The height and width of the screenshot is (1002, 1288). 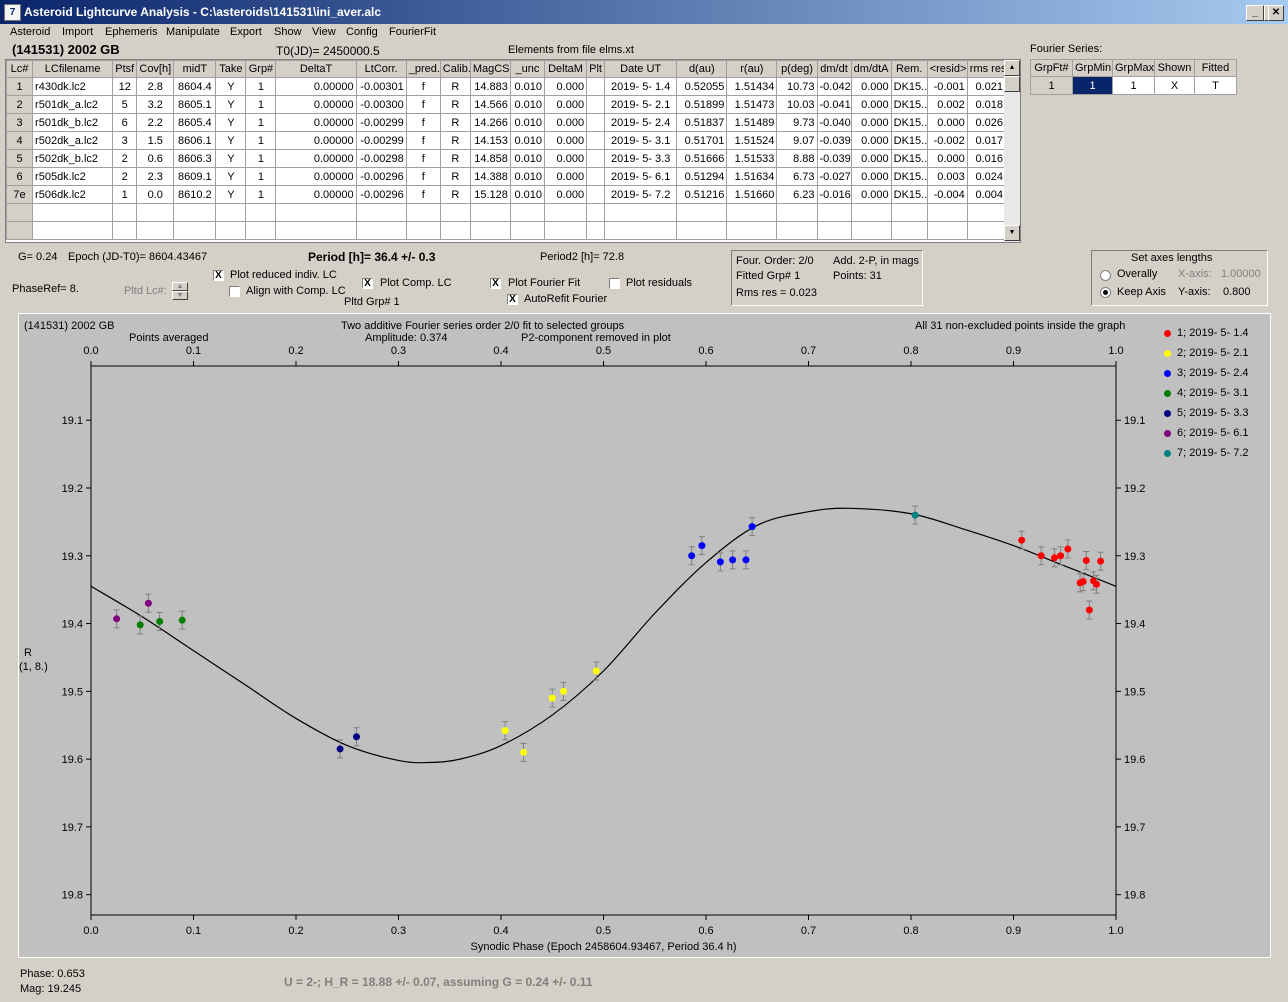 What do you see at coordinates (413, 32) in the screenshot?
I see `menu-fourierfit: FourierFit` at bounding box center [413, 32].